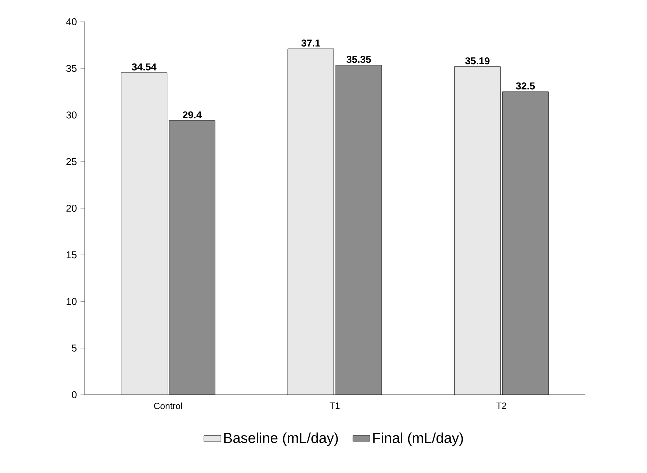  Describe the element at coordinates (526, 86) in the screenshot. I see `data-label: 32.5` at that location.